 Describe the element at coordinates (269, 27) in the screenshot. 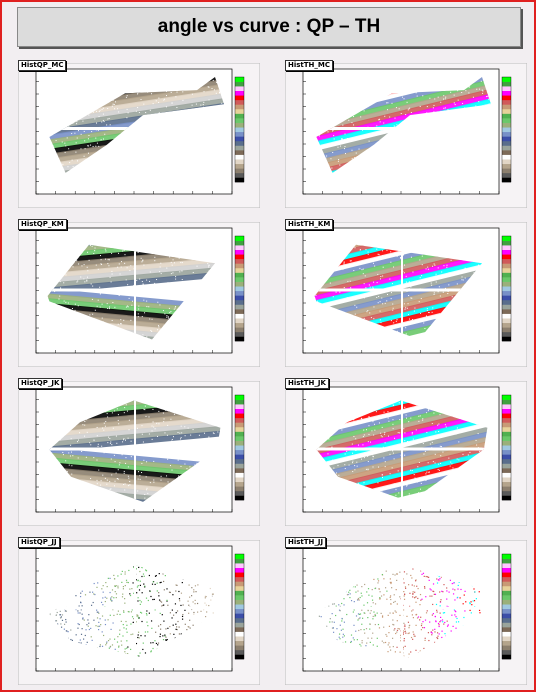

I see `canvas-title: angle vs curve : QP – TH` at that location.